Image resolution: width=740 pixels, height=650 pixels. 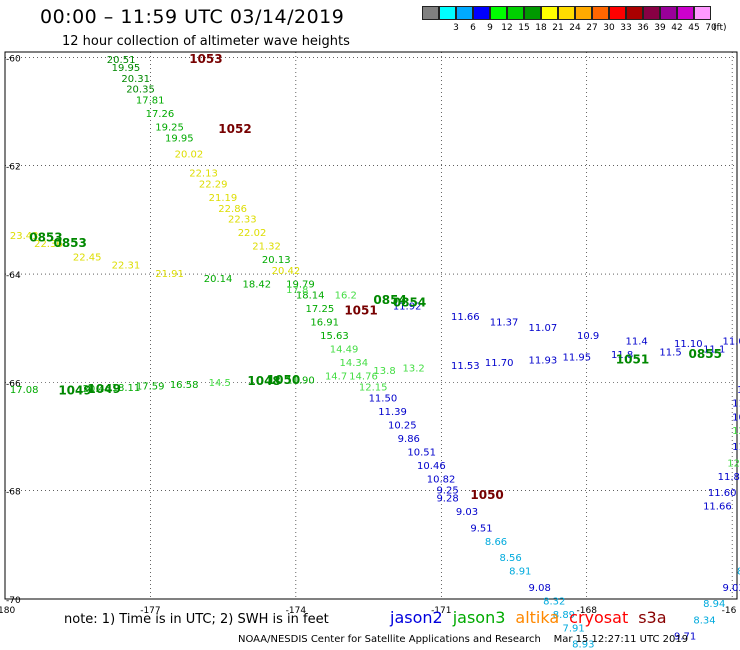 I want to click on satellite-legend-cryosat: cryosat, so click(x=599, y=617).